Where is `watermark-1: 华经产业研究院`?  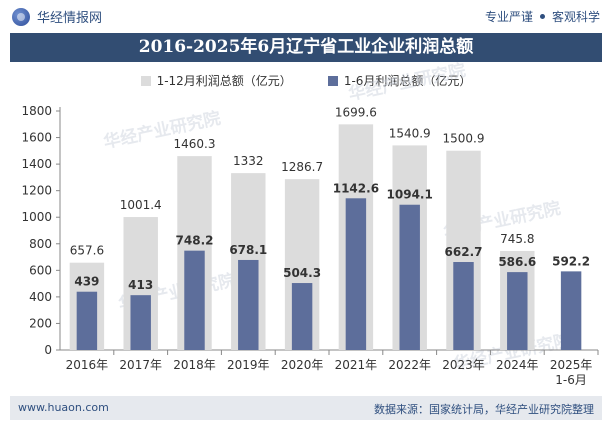 watermark-1: 华经产业研究院 is located at coordinates (407, 82).